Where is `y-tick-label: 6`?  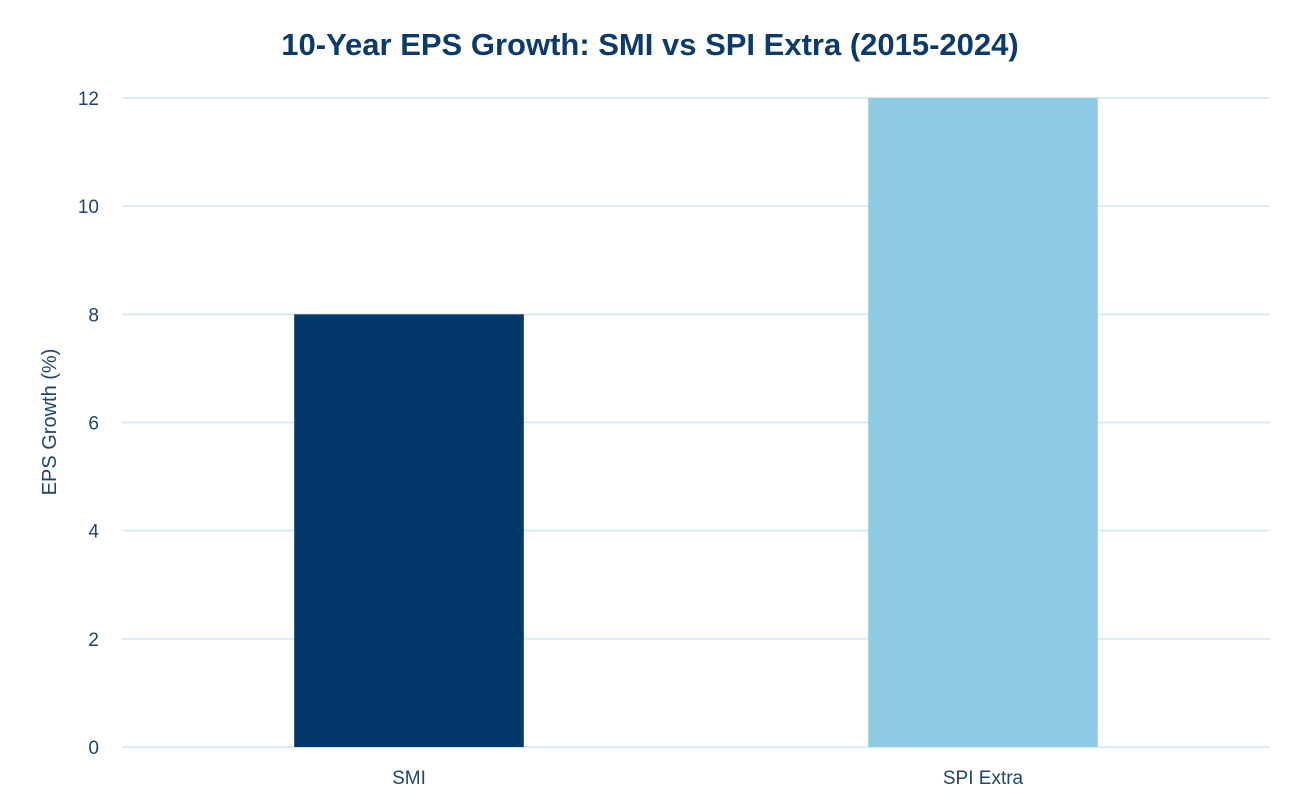
y-tick-label: 6 is located at coordinates (93, 424).